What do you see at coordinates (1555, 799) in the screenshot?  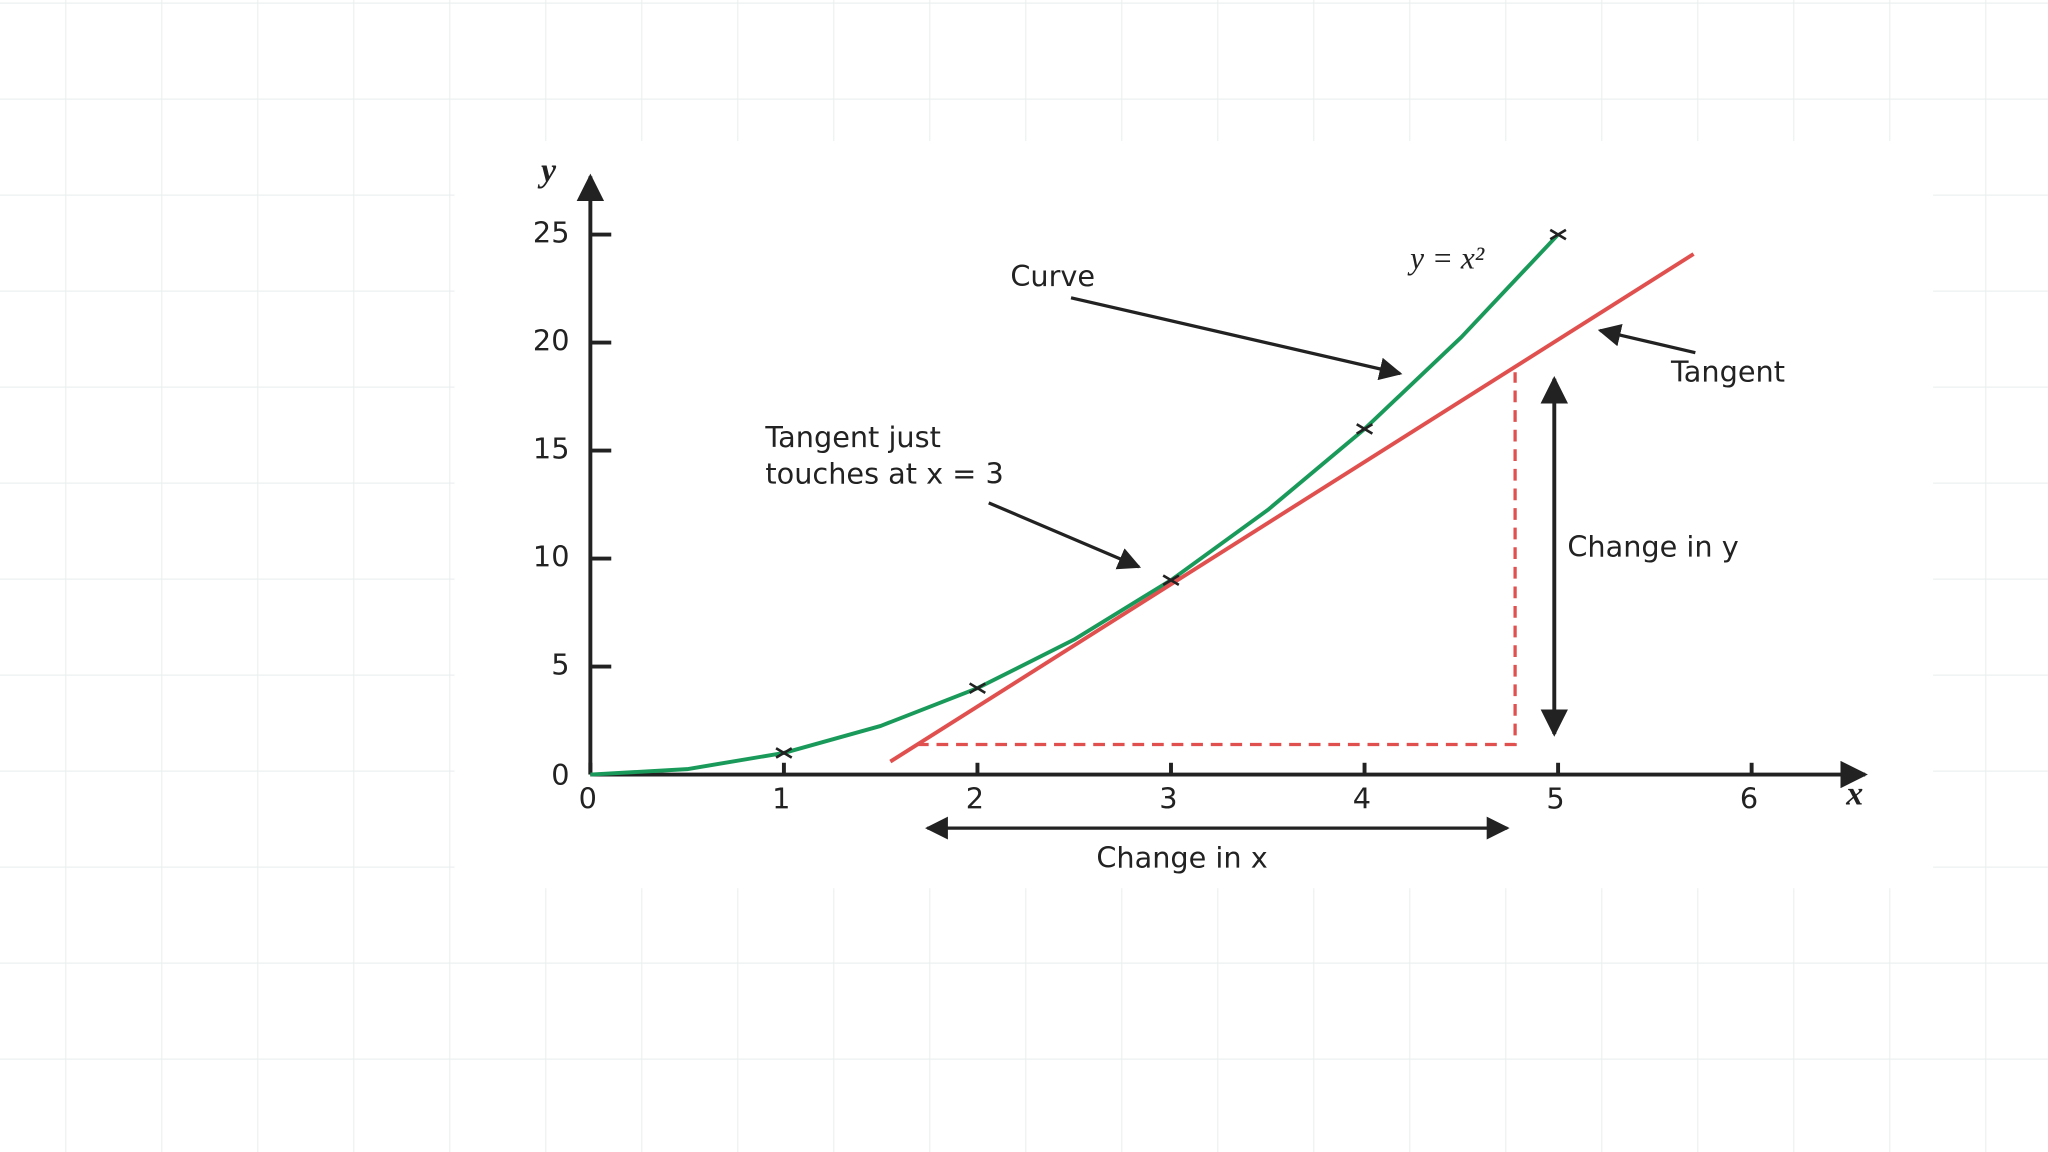 I see `x-tick-label: 5` at bounding box center [1555, 799].